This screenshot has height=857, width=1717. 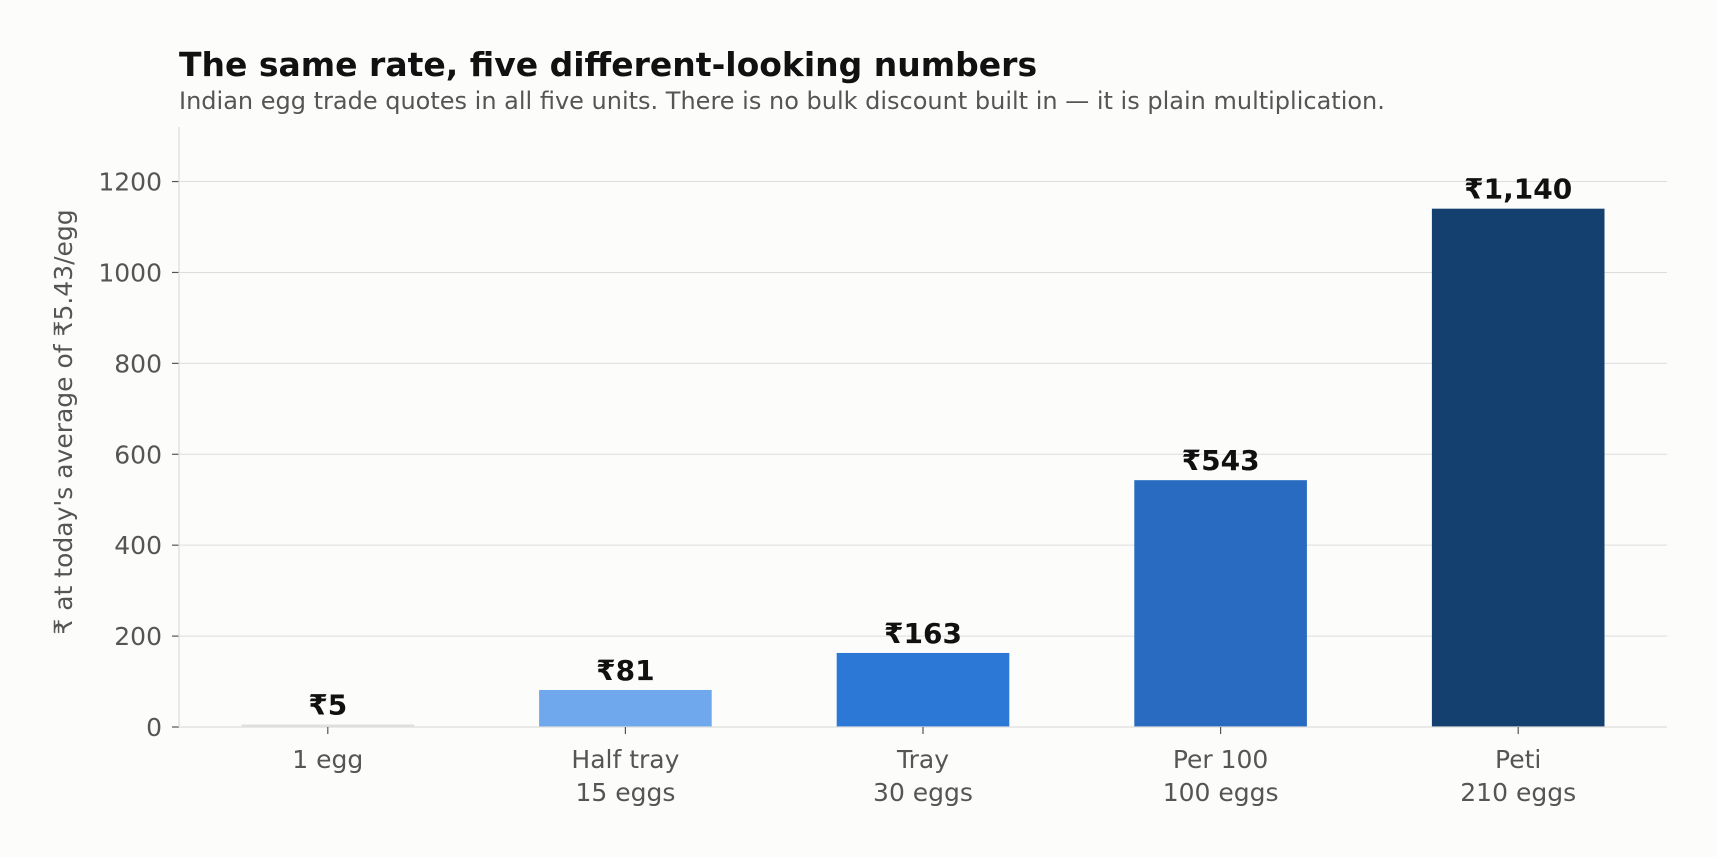 I want to click on x-tick-label: Peti 210 eggs, so click(x=1518, y=776).